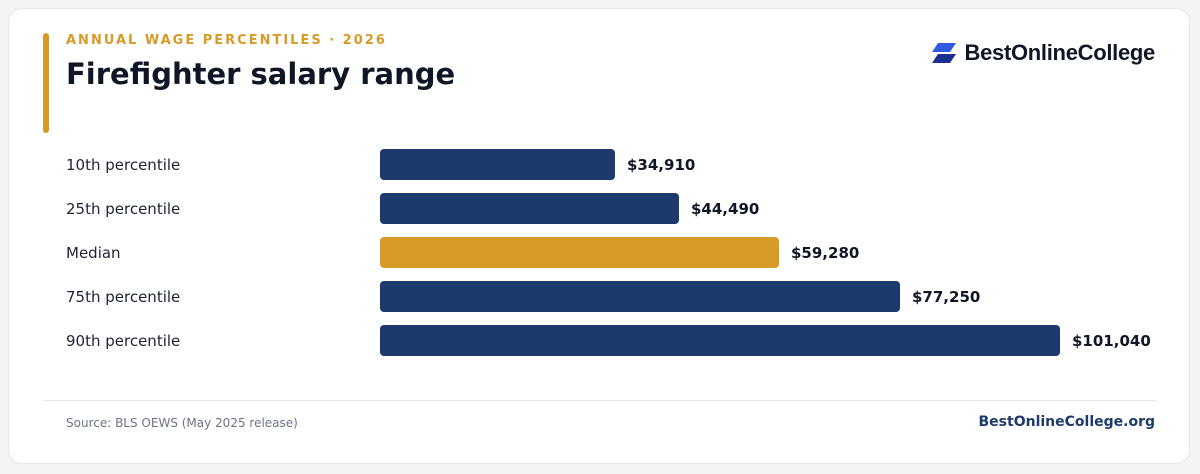 The image size is (1200, 474). What do you see at coordinates (1066, 422) in the screenshot?
I see `site-name: BestOnlineCollege.org` at bounding box center [1066, 422].